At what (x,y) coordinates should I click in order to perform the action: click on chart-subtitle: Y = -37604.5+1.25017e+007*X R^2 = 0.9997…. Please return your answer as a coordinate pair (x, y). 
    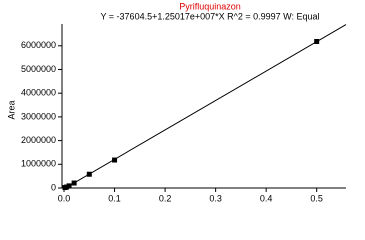
    Looking at the image, I should click on (209, 16).